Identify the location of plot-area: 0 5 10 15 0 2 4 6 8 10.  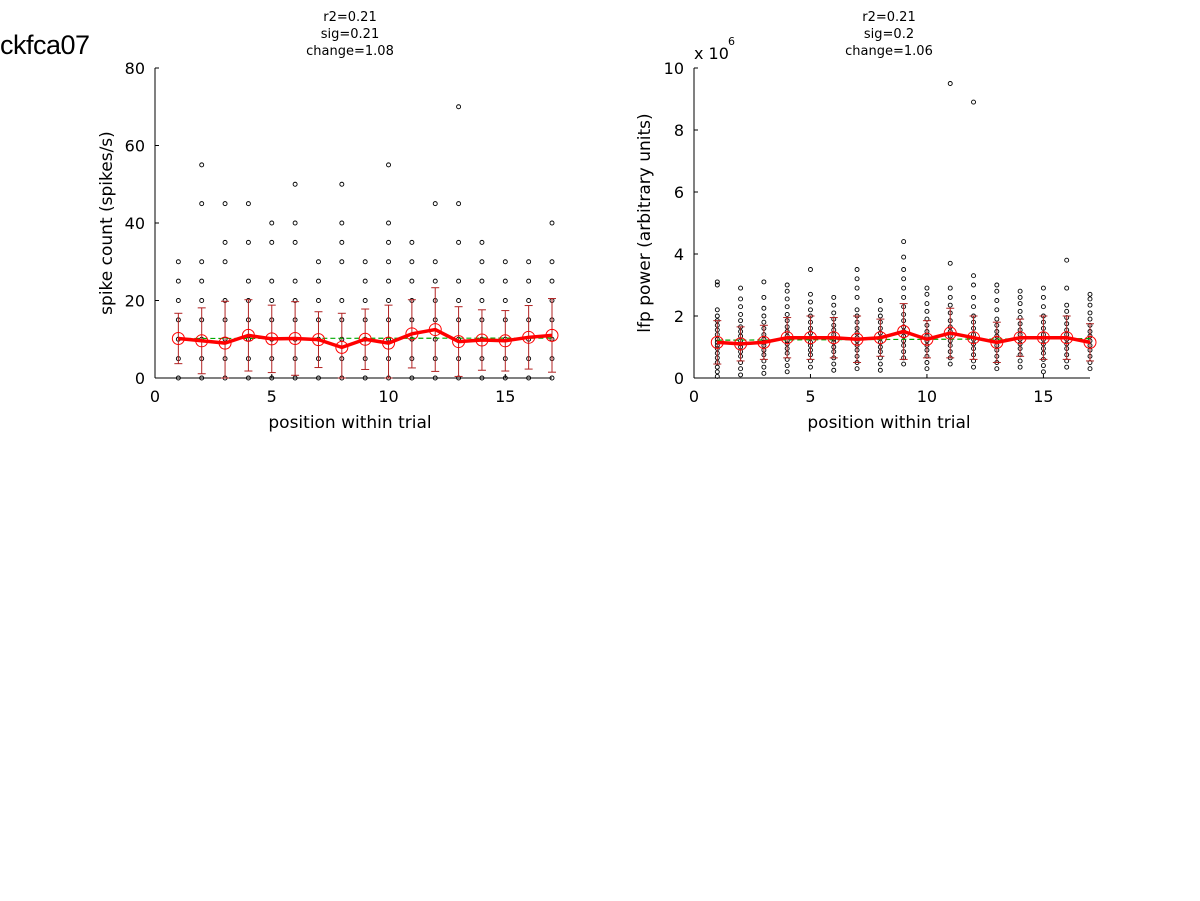
(880, 232).